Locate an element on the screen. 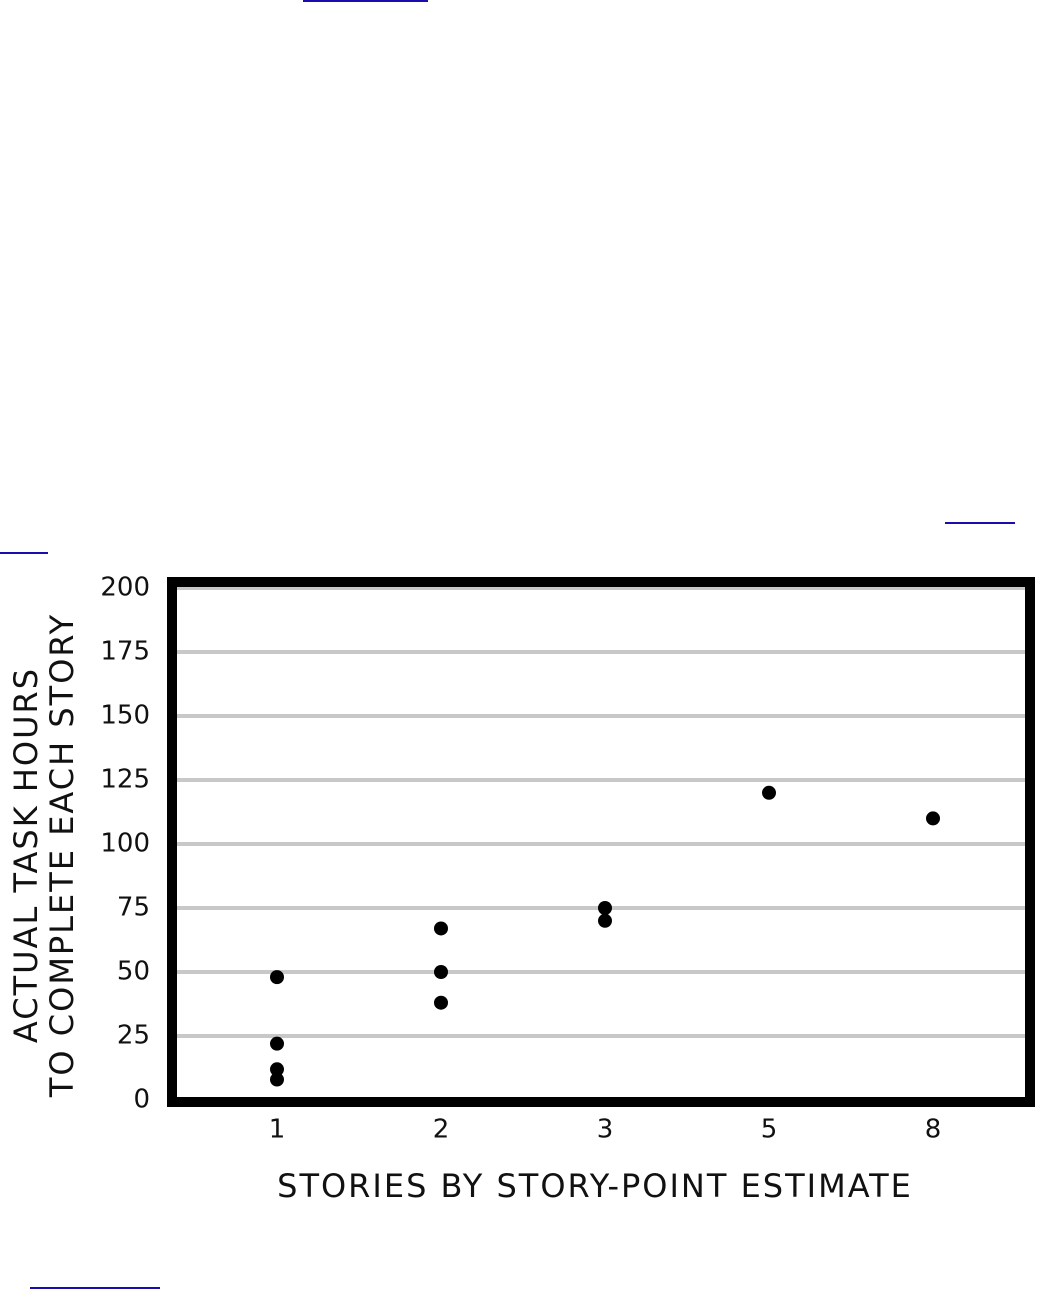 The height and width of the screenshot is (1296, 1047). y-tick-label: 0 is located at coordinates (141, 1100).